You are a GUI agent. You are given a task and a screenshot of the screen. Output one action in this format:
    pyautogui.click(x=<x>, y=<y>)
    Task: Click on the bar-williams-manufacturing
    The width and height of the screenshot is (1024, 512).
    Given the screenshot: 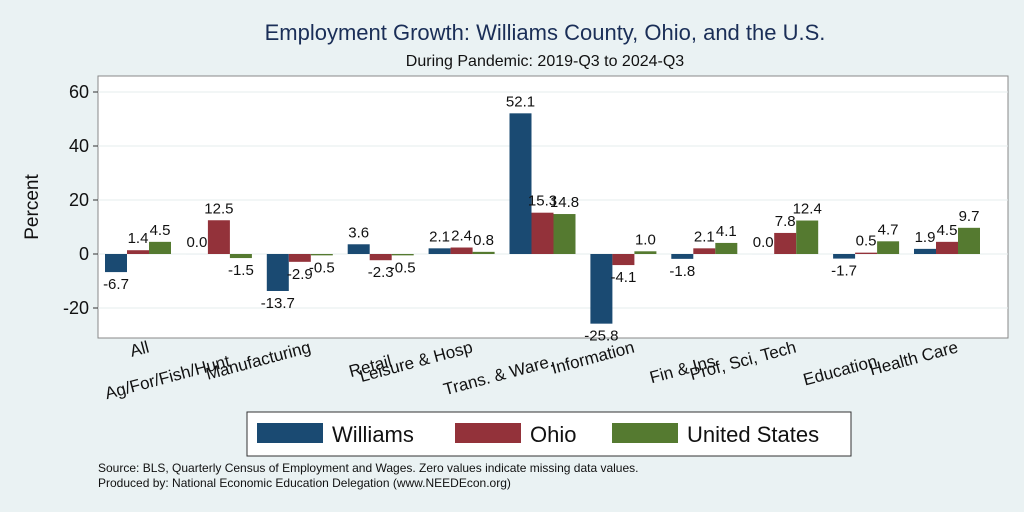 What is the action you would take?
    pyautogui.click(x=277, y=272)
    